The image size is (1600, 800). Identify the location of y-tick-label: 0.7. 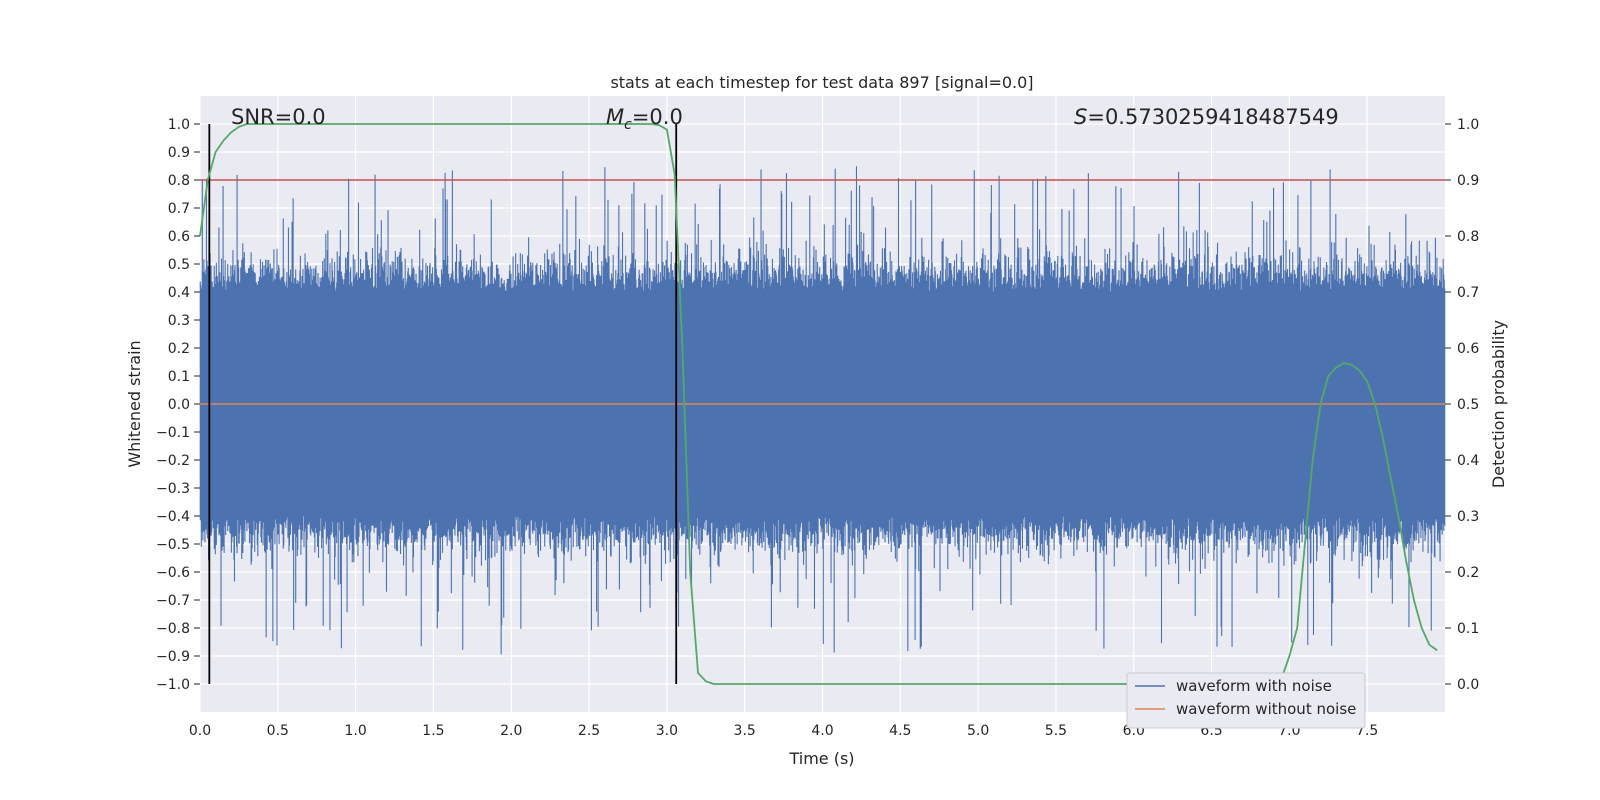
(179, 209).